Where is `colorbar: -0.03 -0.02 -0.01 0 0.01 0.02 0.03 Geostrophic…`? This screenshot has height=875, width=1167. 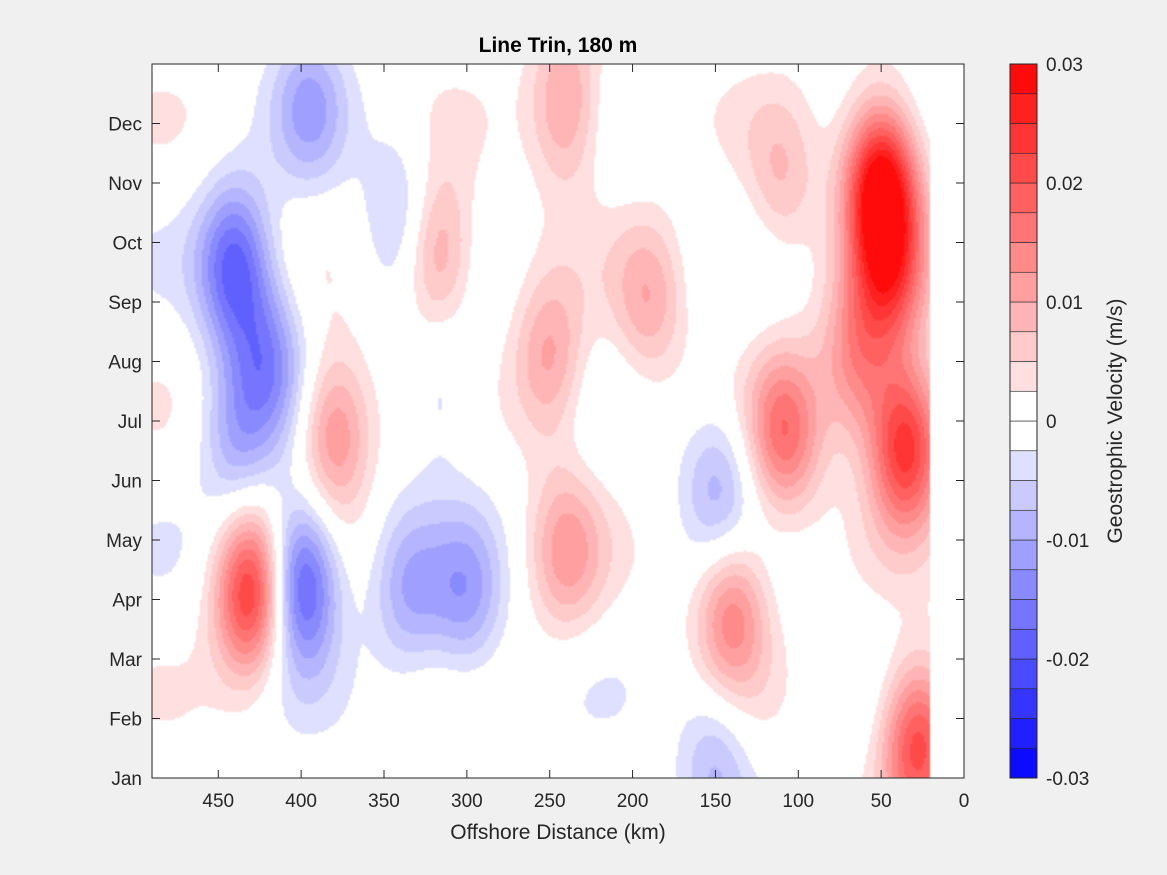 colorbar: -0.03 -0.02 -0.01 0 0.01 0.02 0.03 Geostrophic… is located at coordinates (1068, 422).